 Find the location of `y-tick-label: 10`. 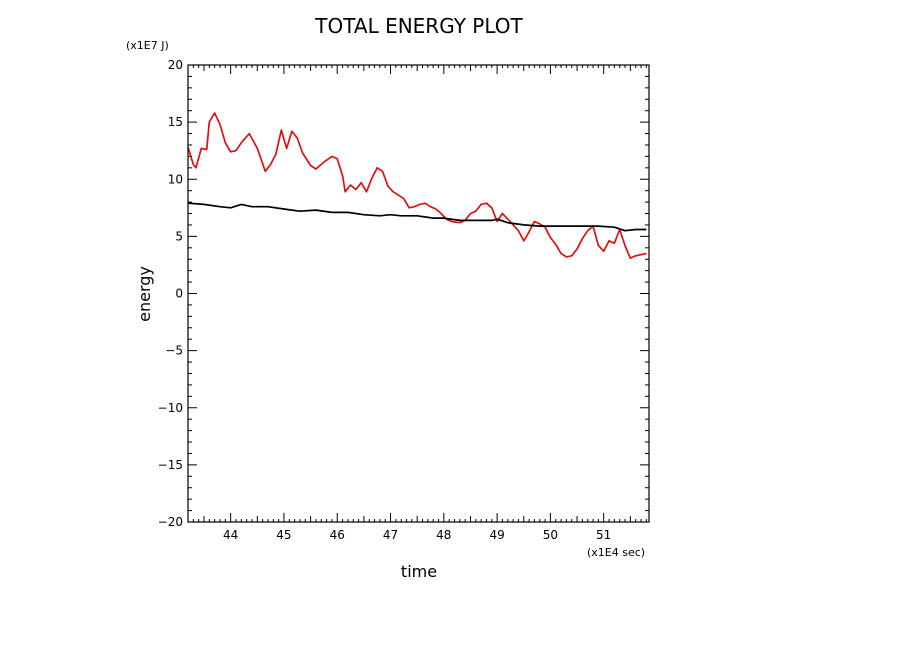

y-tick-label: 10 is located at coordinates (175, 179).